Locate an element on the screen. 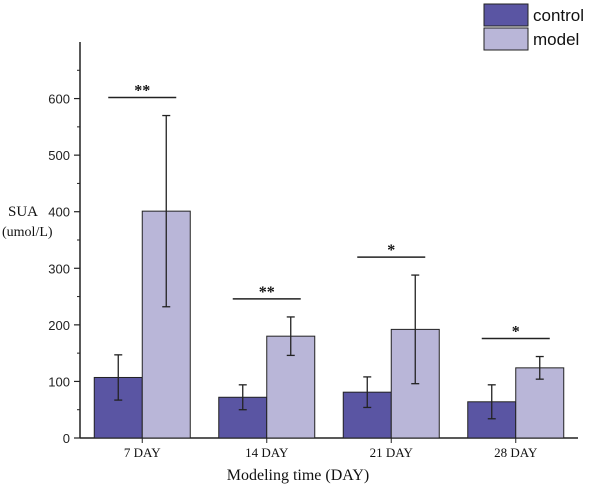 This screenshot has width=596, height=489. x-tick-label: 14 DAY is located at coordinates (267, 452).